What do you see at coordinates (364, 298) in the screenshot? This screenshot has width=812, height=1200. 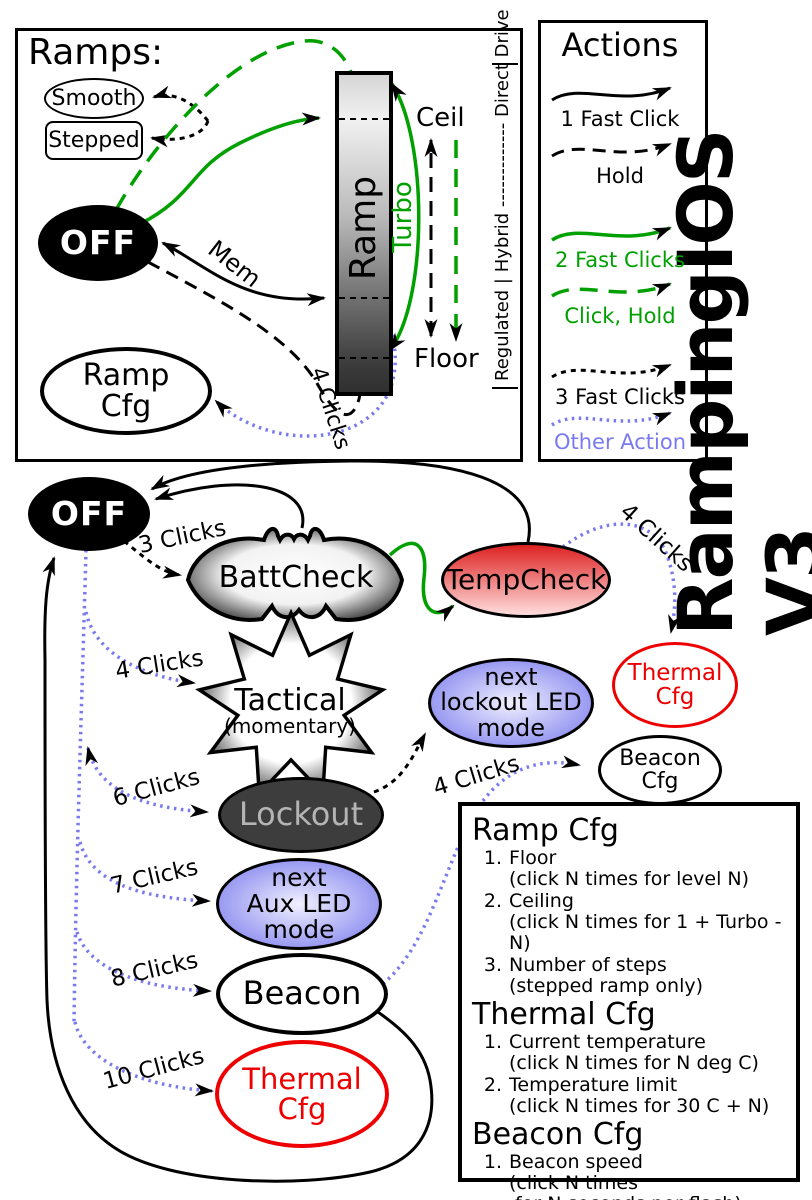 I see `ramp-mem-line` at bounding box center [364, 298].